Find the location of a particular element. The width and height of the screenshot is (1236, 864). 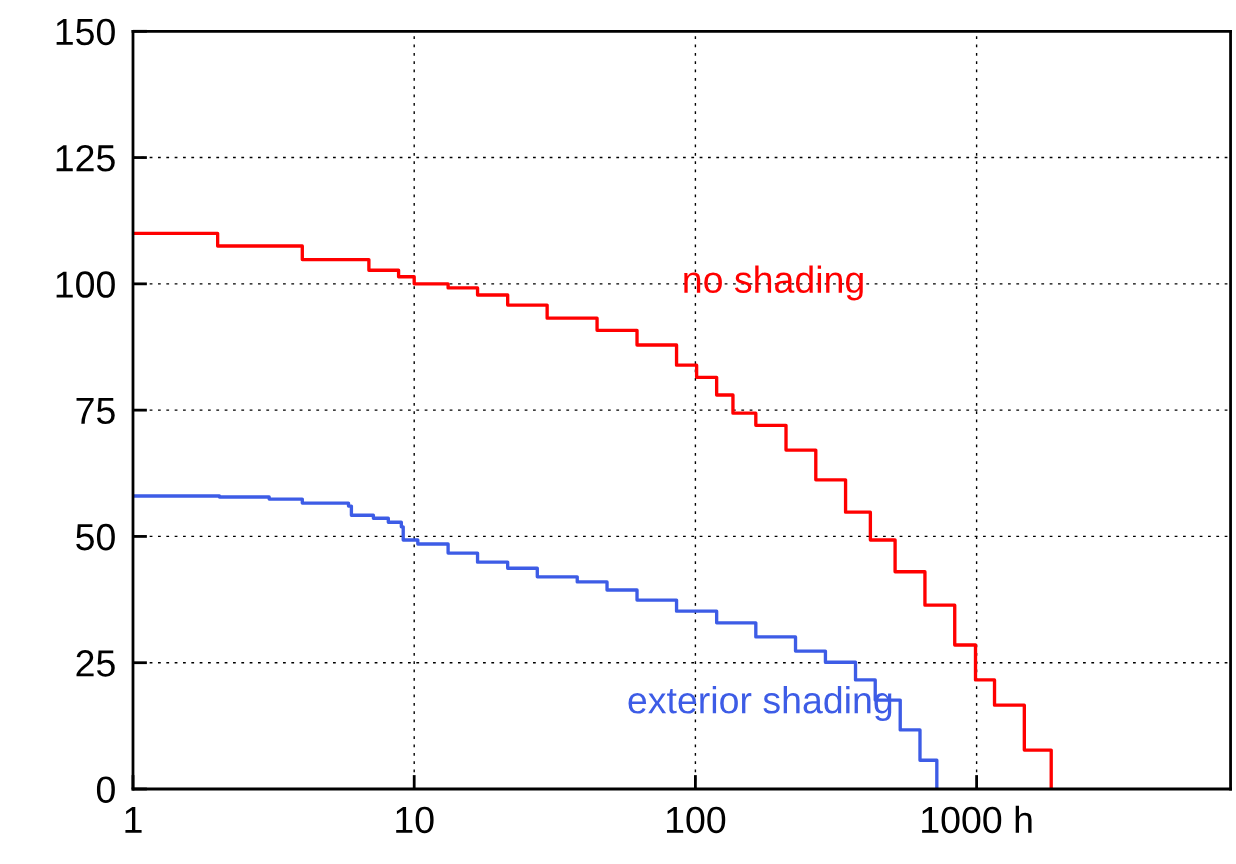

x-tick-label: 10 is located at coordinates (415, 820).